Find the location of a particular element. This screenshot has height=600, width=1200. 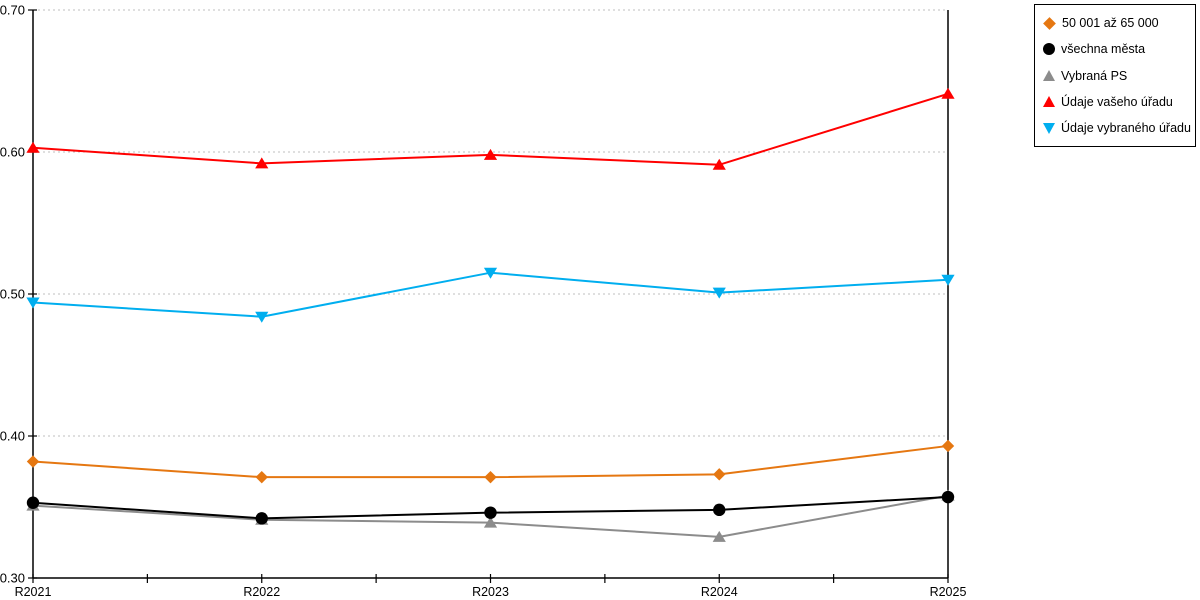

legend-marker-diamond-icon is located at coordinates (1049, 23).